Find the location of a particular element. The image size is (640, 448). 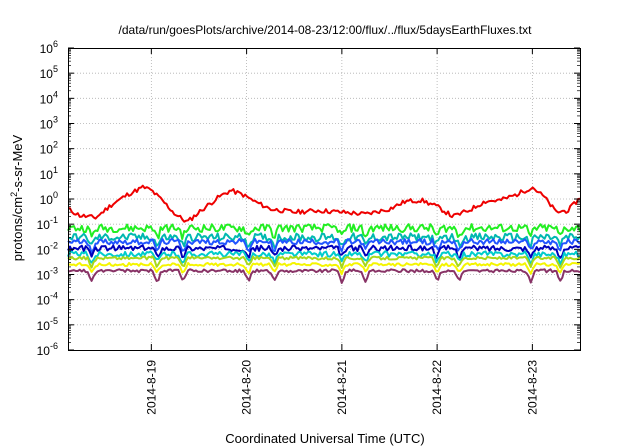

y-tick-label: 10⁶ is located at coordinates (49, 47).